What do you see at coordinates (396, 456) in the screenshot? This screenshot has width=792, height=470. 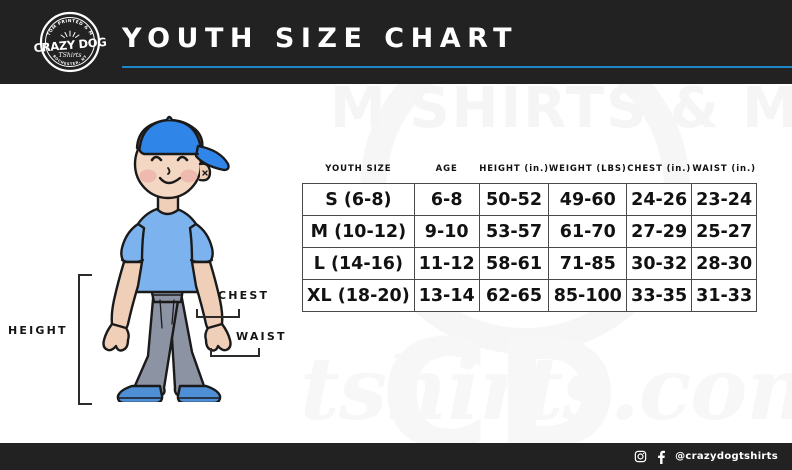 I see `page-footer: @crazydogtshirts` at bounding box center [396, 456].